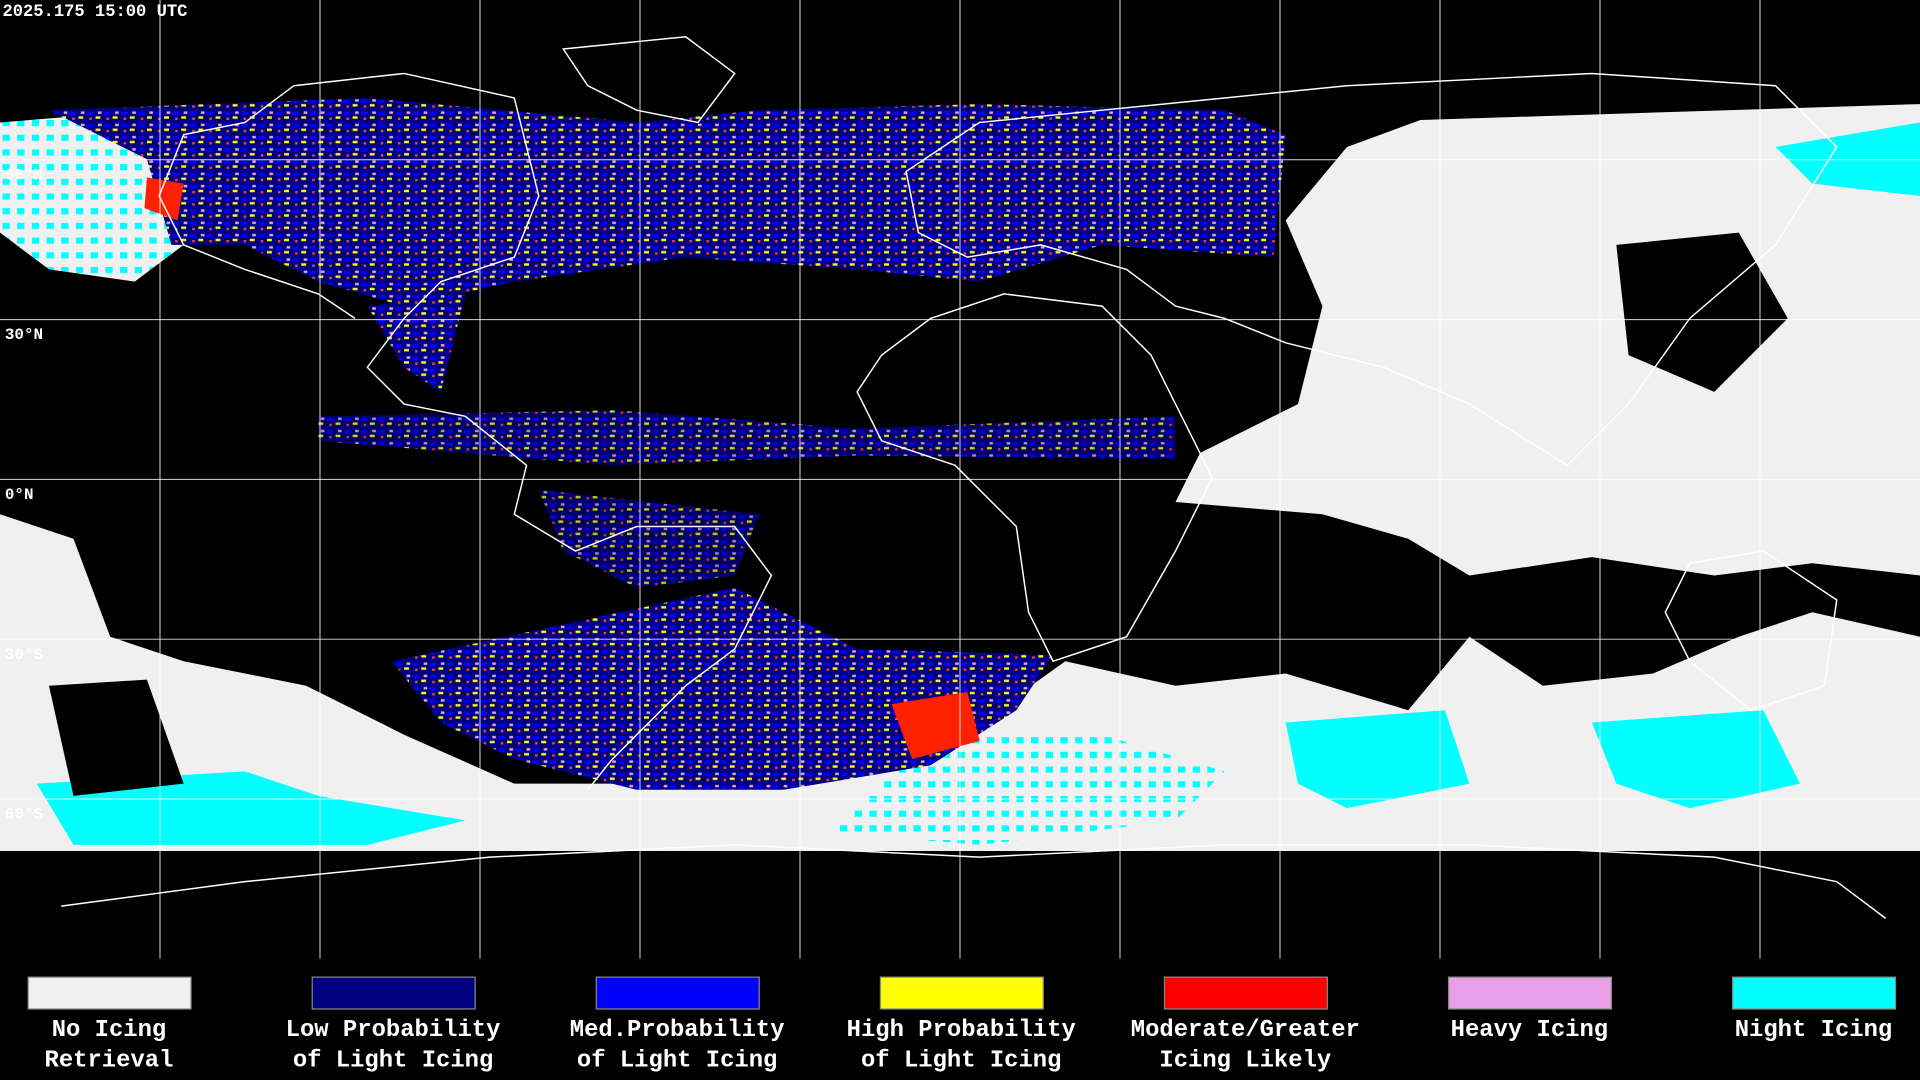 This screenshot has height=1080, width=1920. What do you see at coordinates (24, 815) in the screenshot?
I see `latitude-label: 60°S` at bounding box center [24, 815].